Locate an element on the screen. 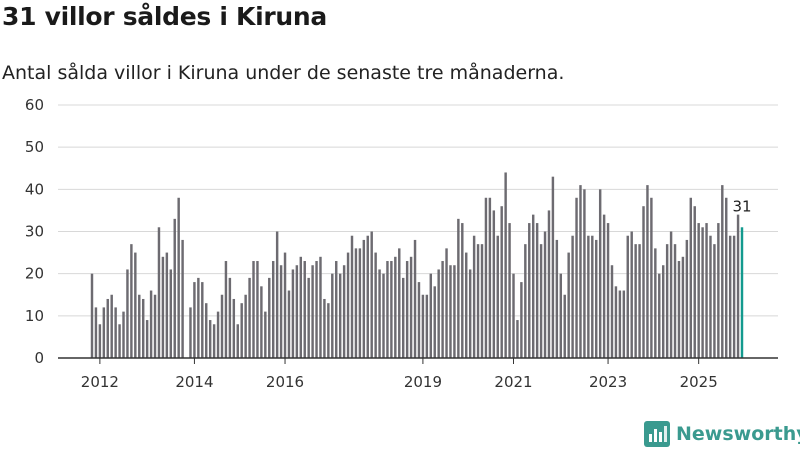 The image size is (800, 450). chart-title: 31 villor såldes i Kiruna is located at coordinates (164, 16).